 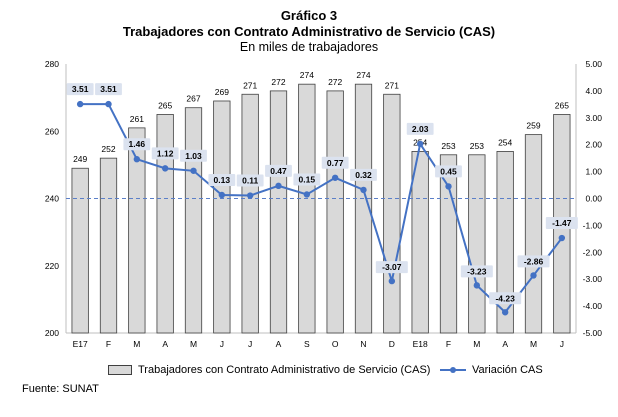 What do you see at coordinates (363, 344) in the screenshot?
I see `x-tick-label: N` at bounding box center [363, 344].